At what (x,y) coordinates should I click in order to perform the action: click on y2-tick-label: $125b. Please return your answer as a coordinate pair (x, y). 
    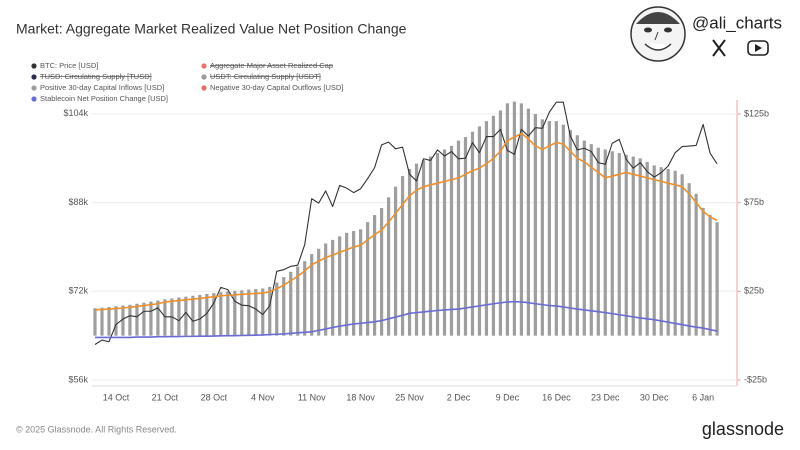
    Looking at the image, I should click on (756, 113).